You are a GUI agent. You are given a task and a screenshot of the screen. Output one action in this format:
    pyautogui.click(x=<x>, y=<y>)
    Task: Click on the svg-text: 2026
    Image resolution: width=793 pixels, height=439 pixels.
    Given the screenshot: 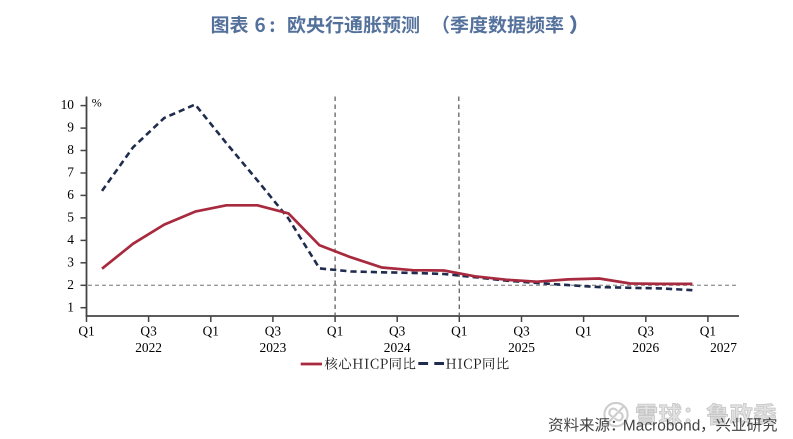 What is the action you would take?
    pyautogui.click(x=645, y=347)
    